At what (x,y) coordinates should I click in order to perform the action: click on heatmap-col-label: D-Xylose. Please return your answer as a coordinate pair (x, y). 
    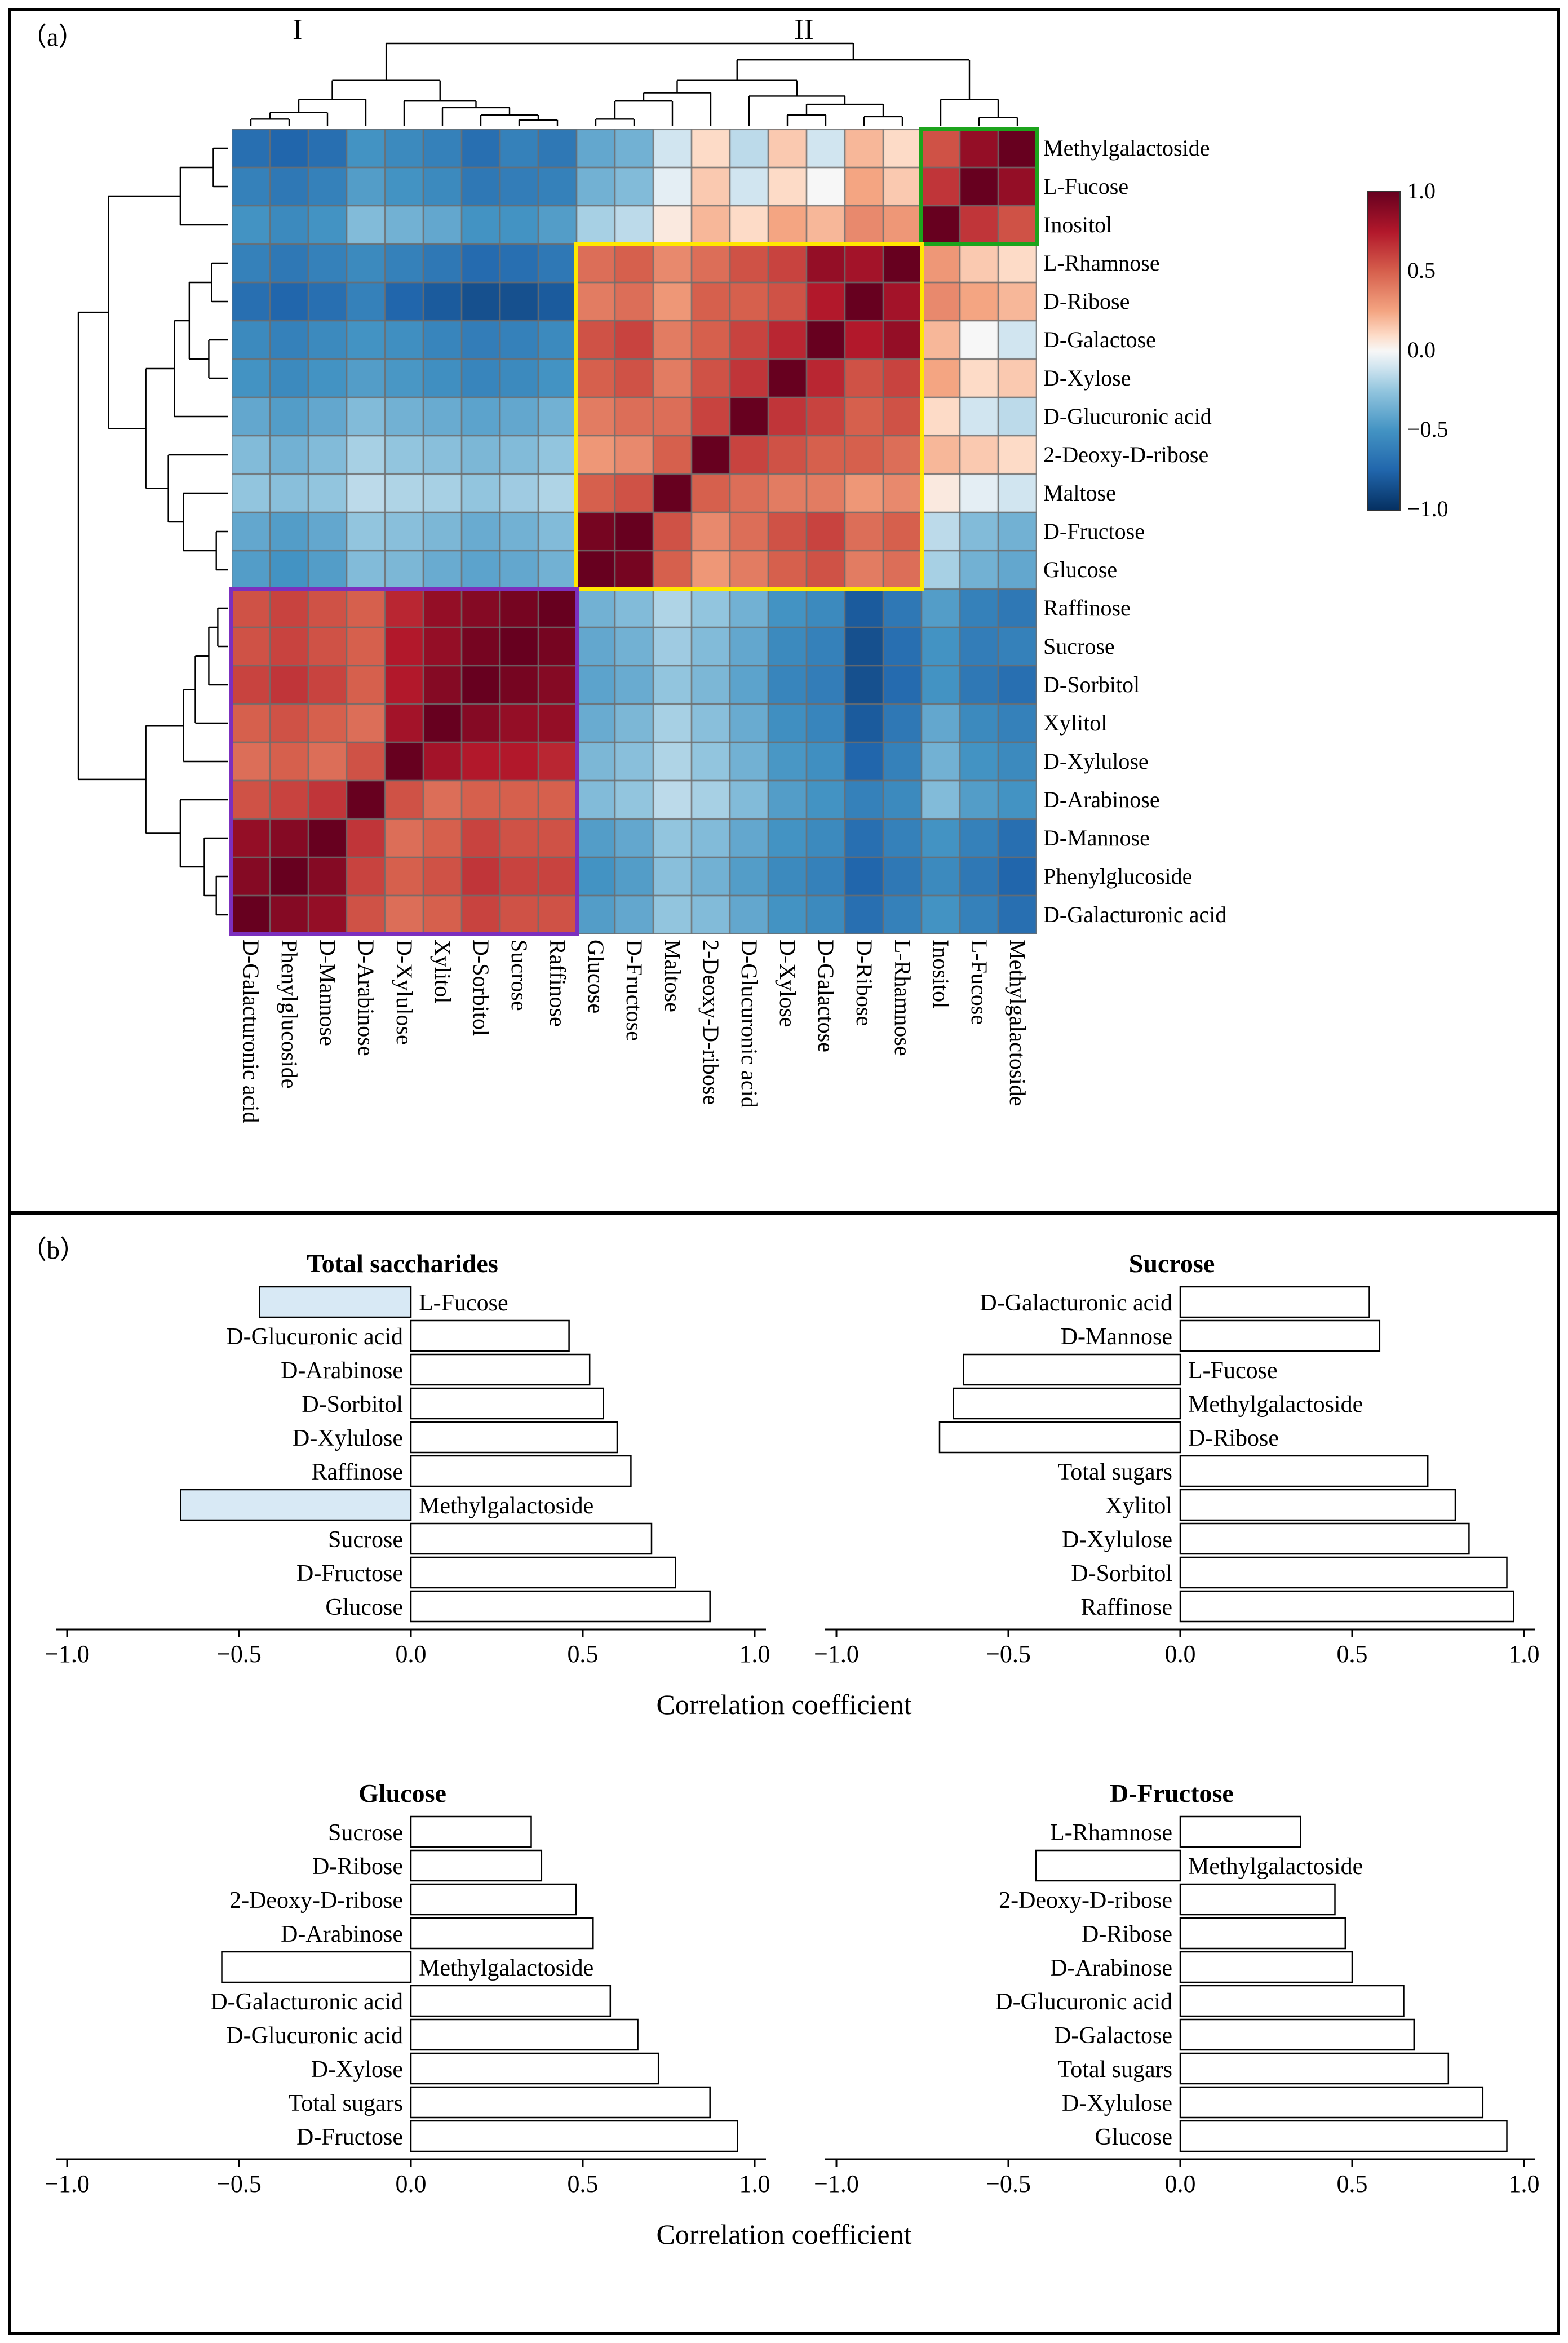
    Looking at the image, I should click on (788, 983).